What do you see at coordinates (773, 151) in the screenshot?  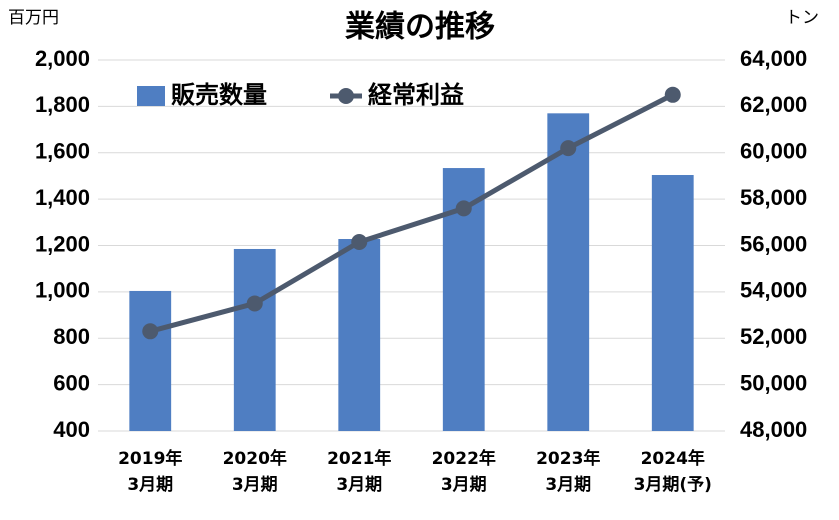 I see `y2-tick-label: 60,000` at bounding box center [773, 151].